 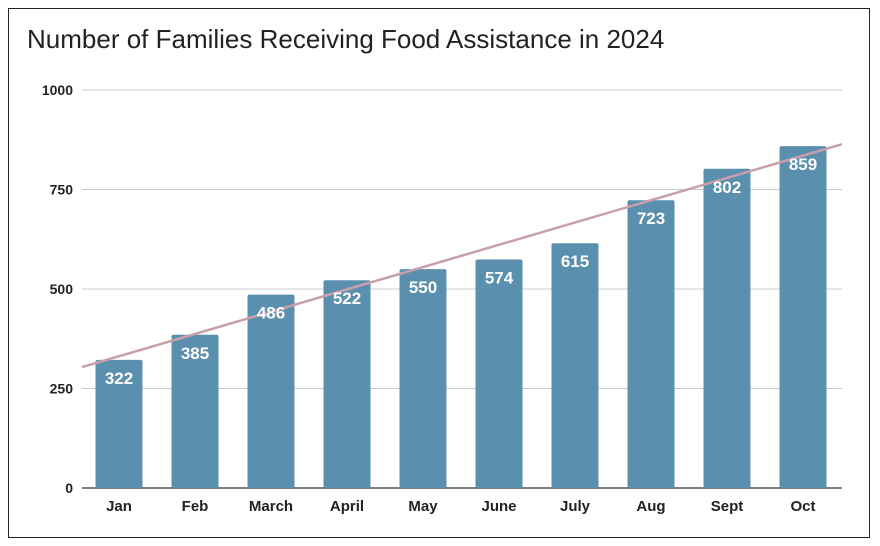 I want to click on bar-value-label: 322, so click(x=119, y=378).